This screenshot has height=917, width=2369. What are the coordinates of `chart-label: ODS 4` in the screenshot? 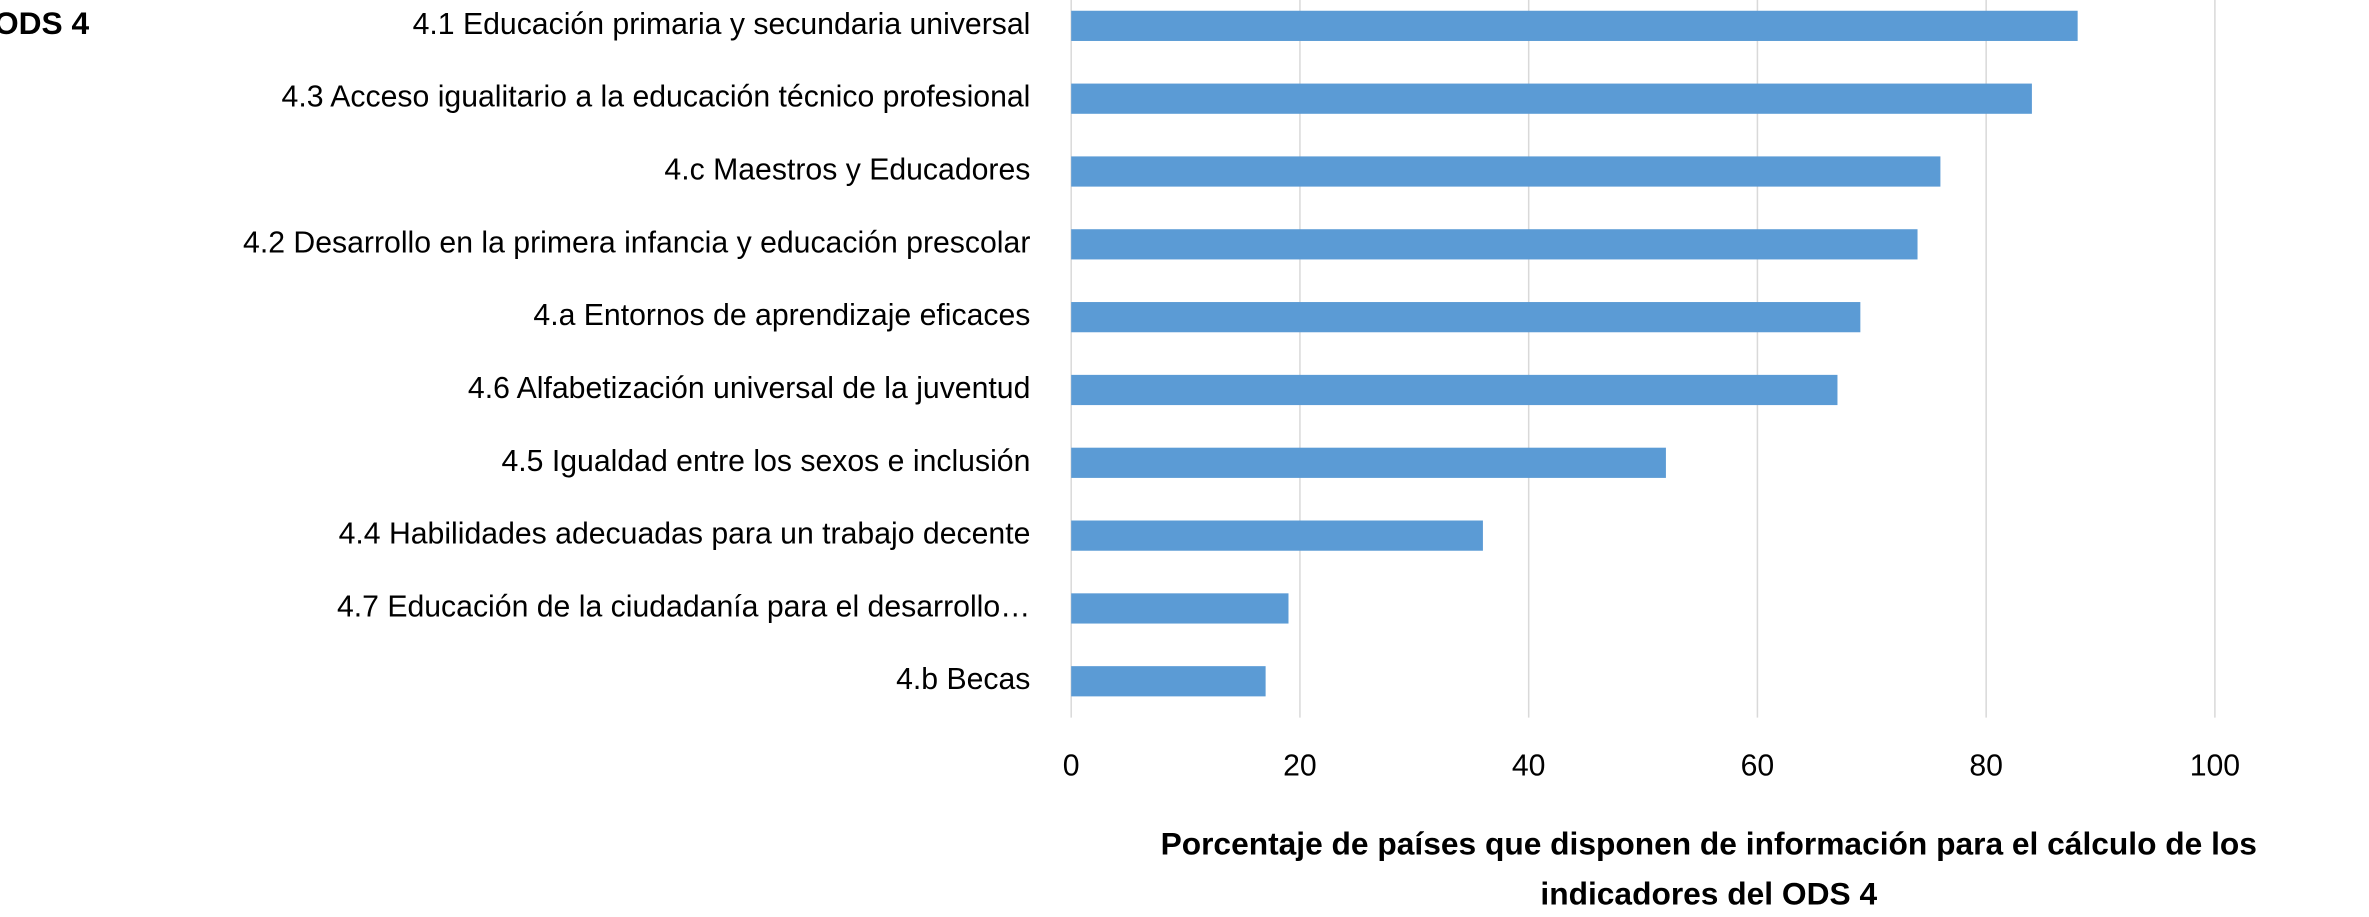 It's located at (45, 23).